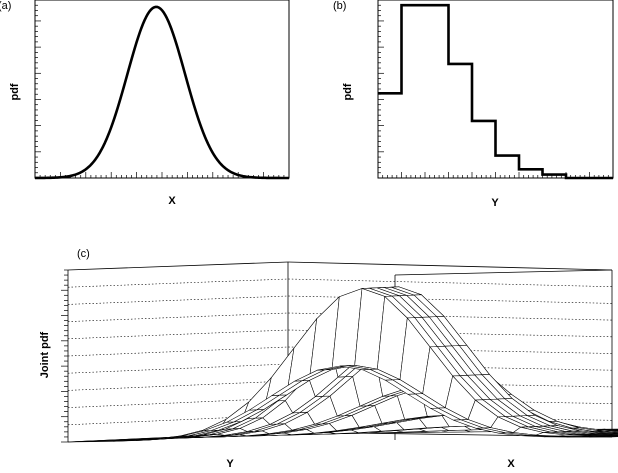 The height and width of the screenshot is (473, 618). What do you see at coordinates (450, 266) in the screenshot?
I see `box-edge-top-right` at bounding box center [450, 266].